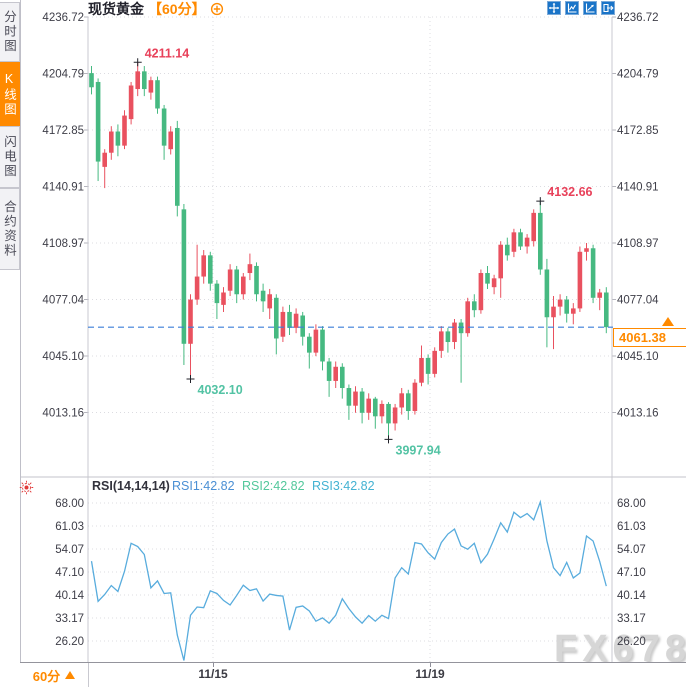 This screenshot has width=686, height=687. What do you see at coordinates (638, 300) in the screenshot?
I see `y-axis-label-right: 4077.04` at bounding box center [638, 300].